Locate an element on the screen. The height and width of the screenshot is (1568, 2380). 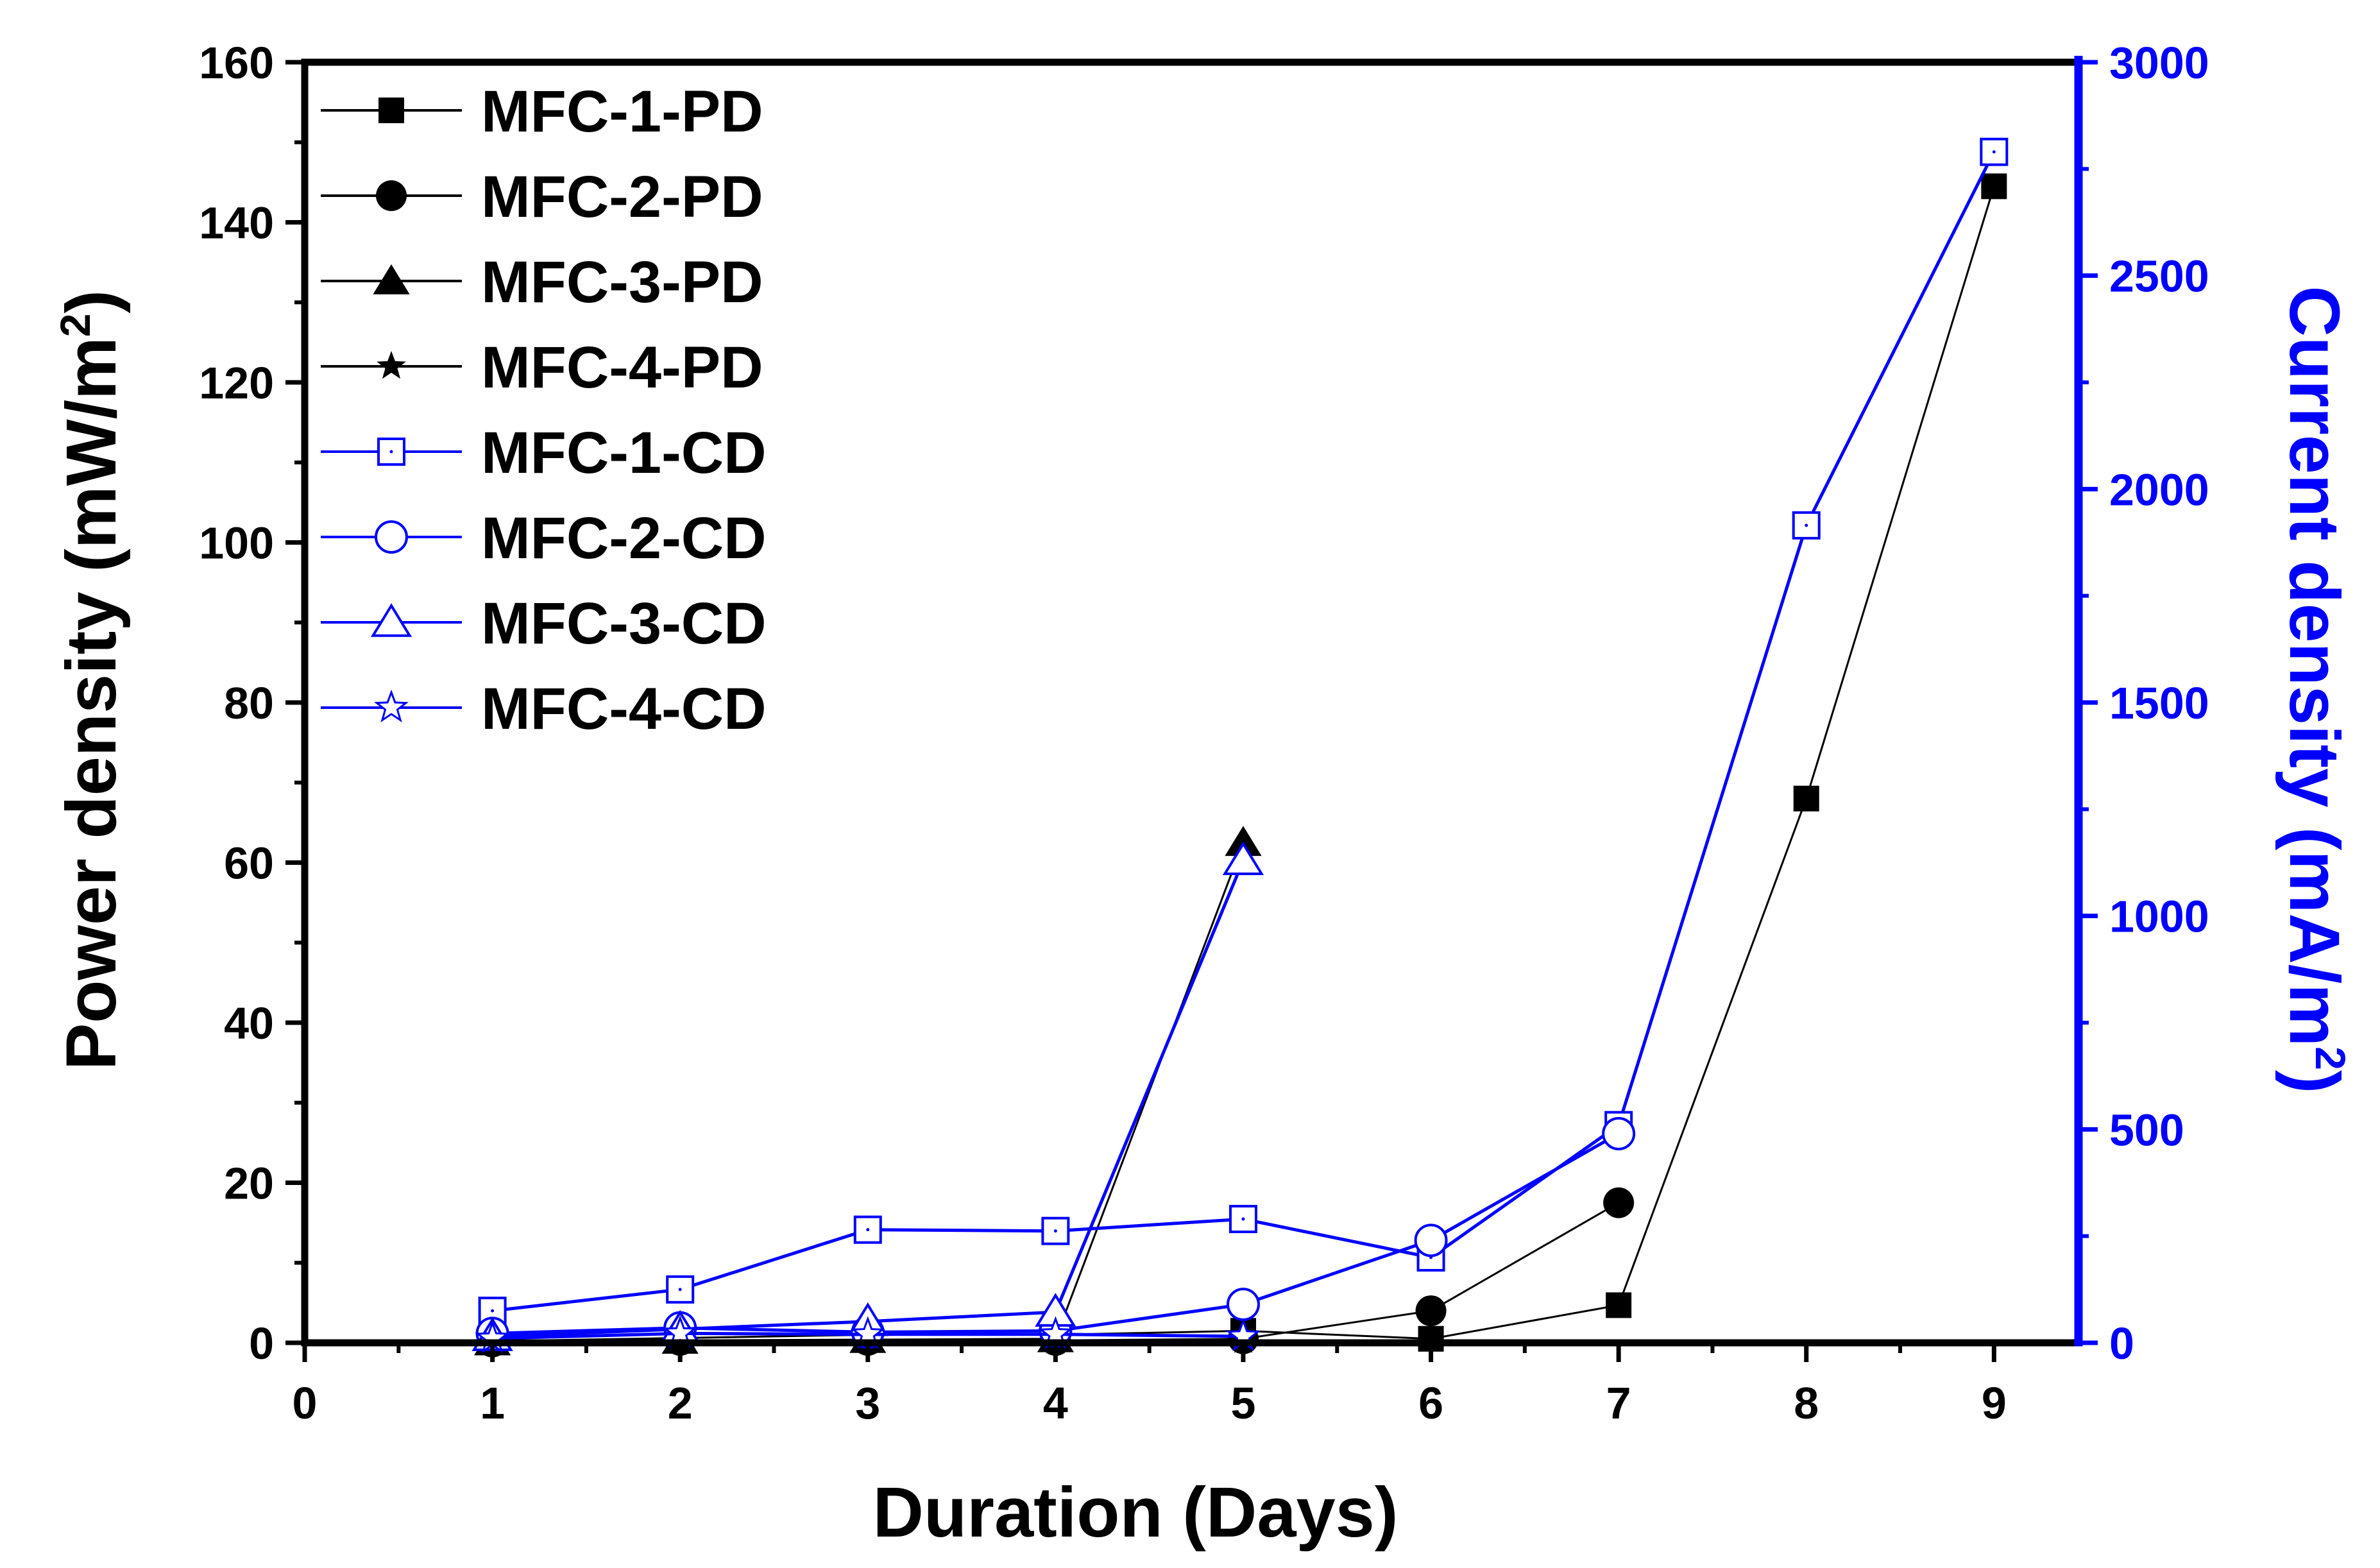
x-tick-label-0: 0 is located at coordinates (305, 1403).